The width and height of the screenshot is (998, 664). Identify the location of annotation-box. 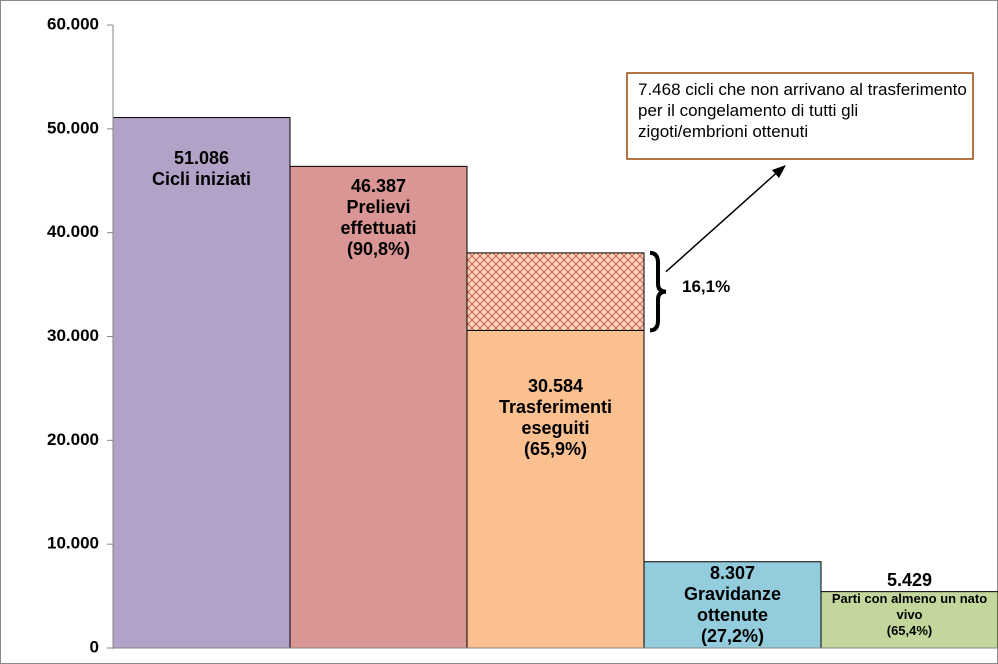
(800, 116).